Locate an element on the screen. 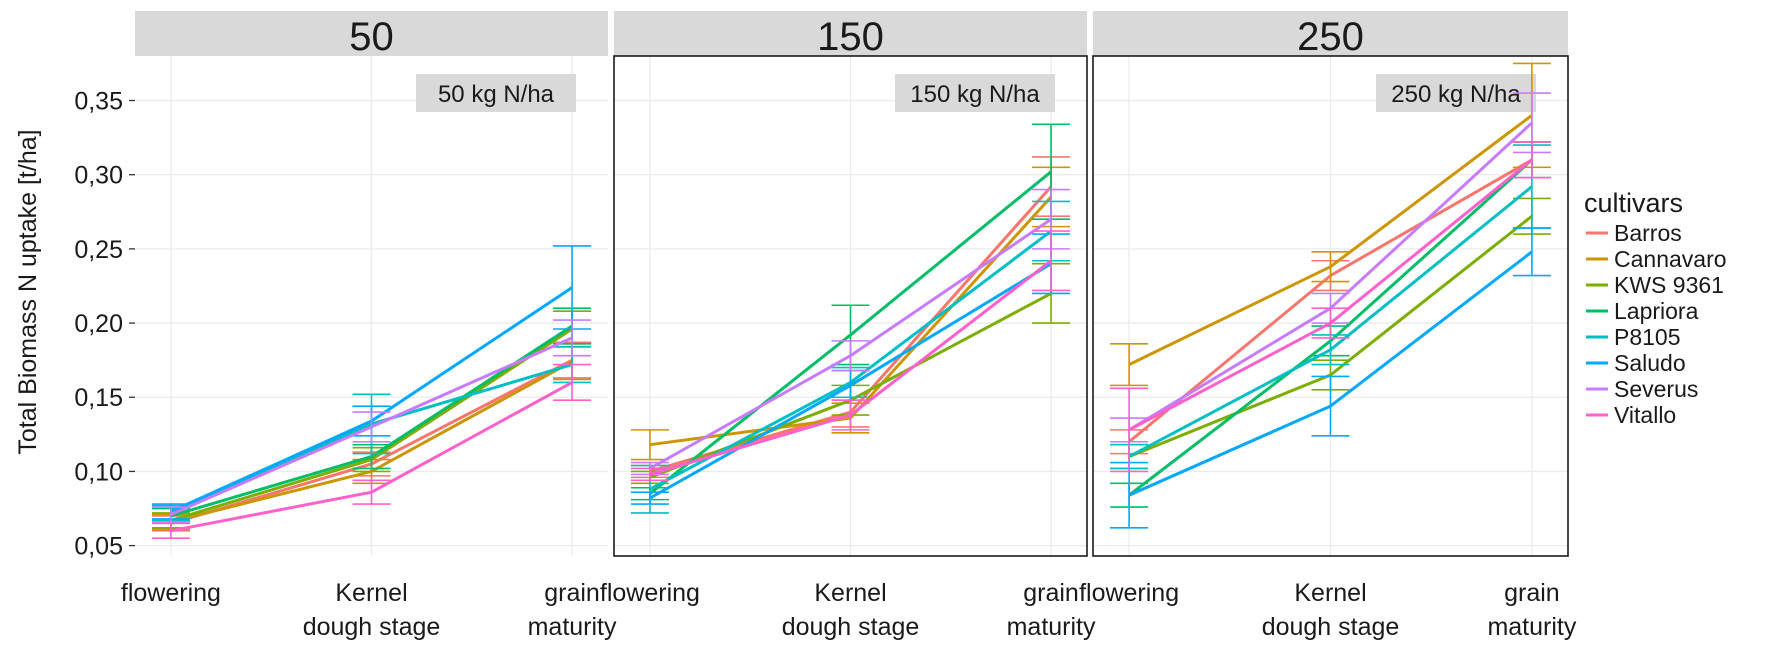 This screenshot has height=650, width=1767. y-tick-label: 0,25 is located at coordinates (98, 250).